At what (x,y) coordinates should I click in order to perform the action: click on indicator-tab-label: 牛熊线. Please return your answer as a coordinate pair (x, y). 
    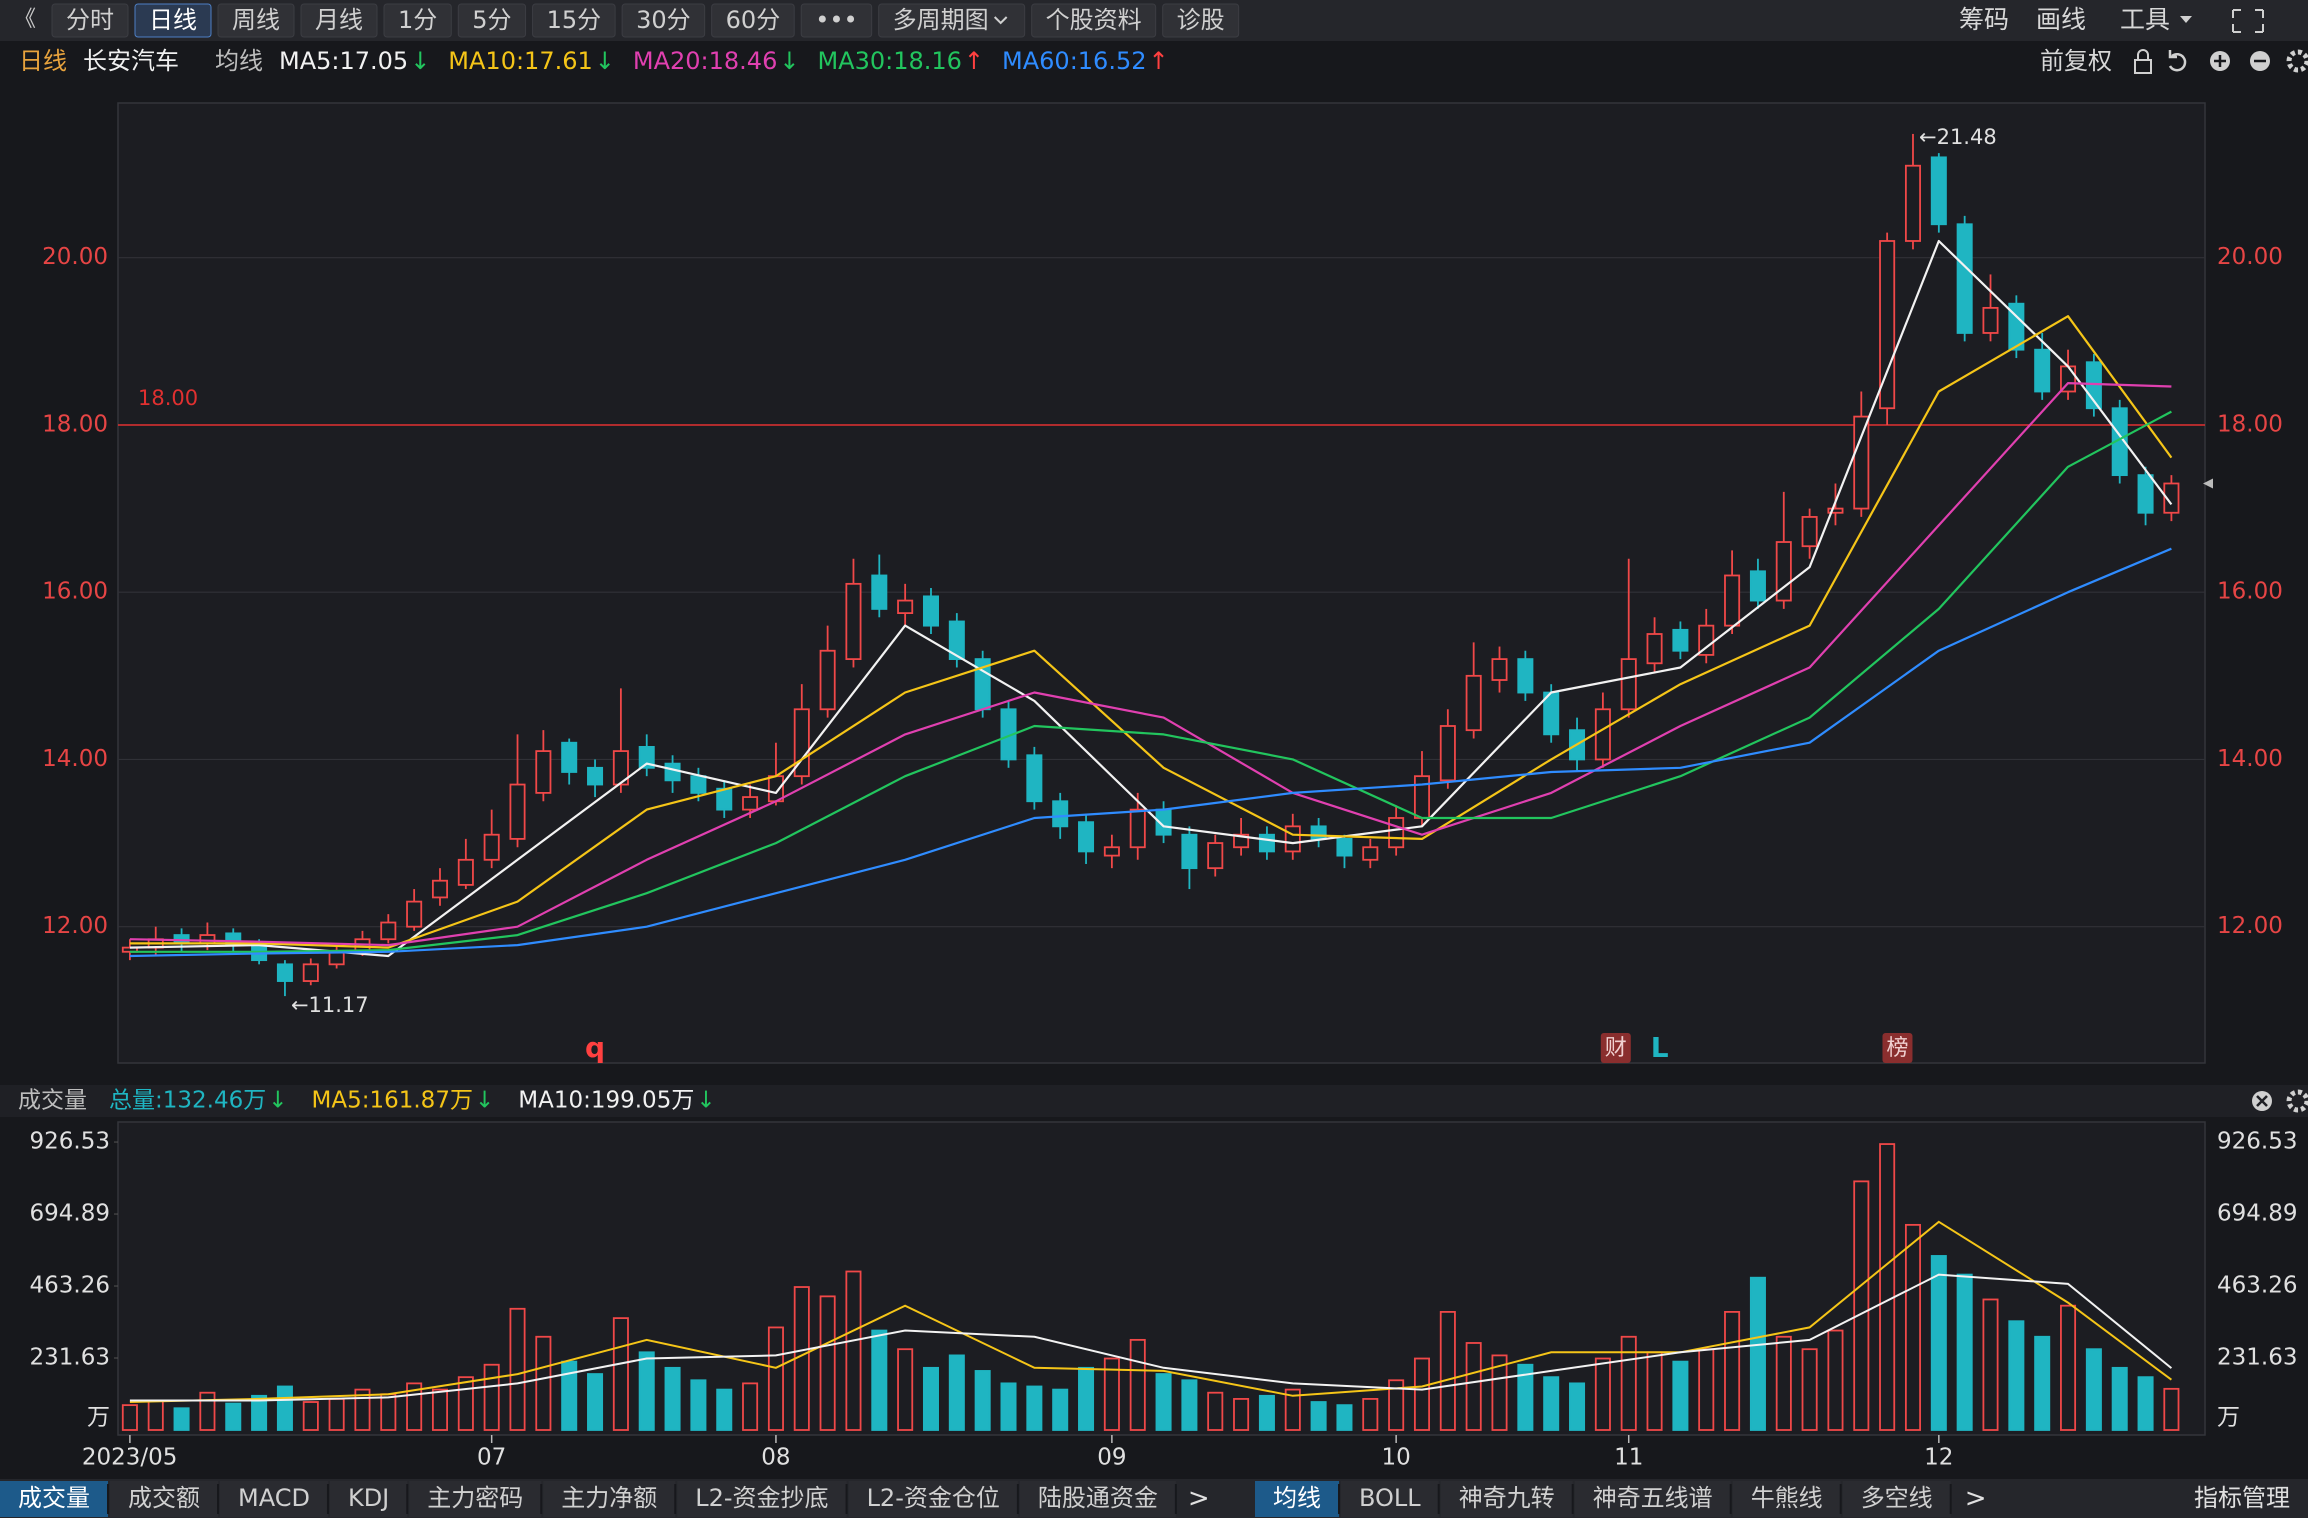
    Looking at the image, I should click on (1787, 1498).